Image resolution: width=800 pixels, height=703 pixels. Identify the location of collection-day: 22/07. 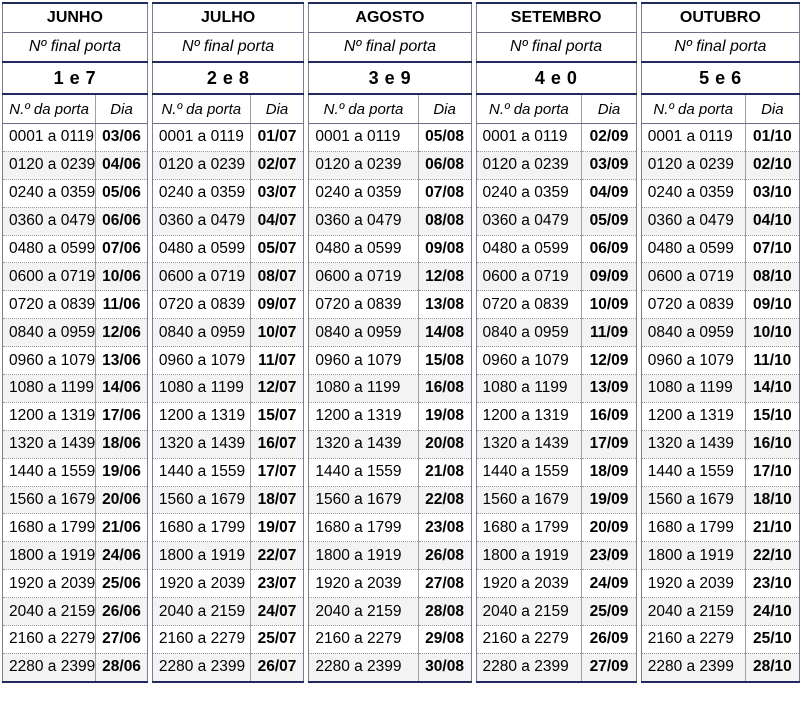
(277, 556).